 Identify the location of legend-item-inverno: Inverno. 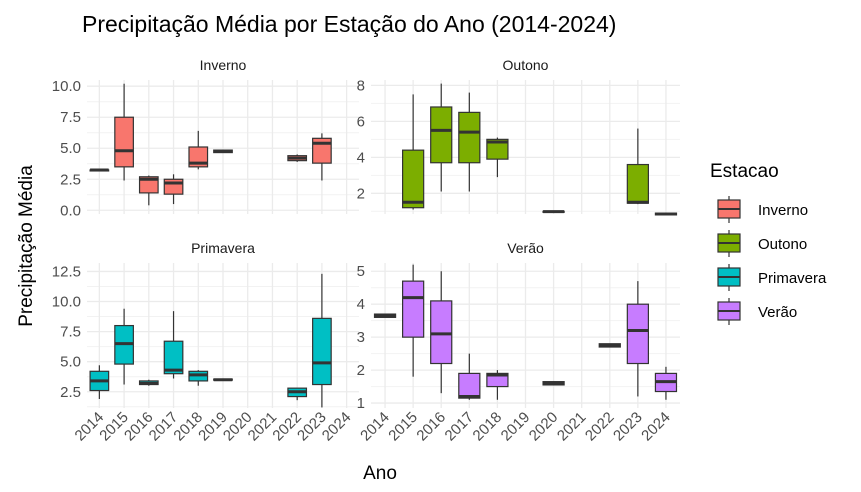
(762, 209).